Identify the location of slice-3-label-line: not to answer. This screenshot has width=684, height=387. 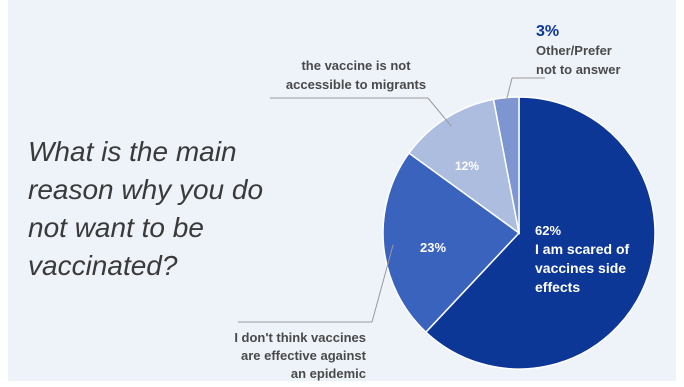
(578, 69).